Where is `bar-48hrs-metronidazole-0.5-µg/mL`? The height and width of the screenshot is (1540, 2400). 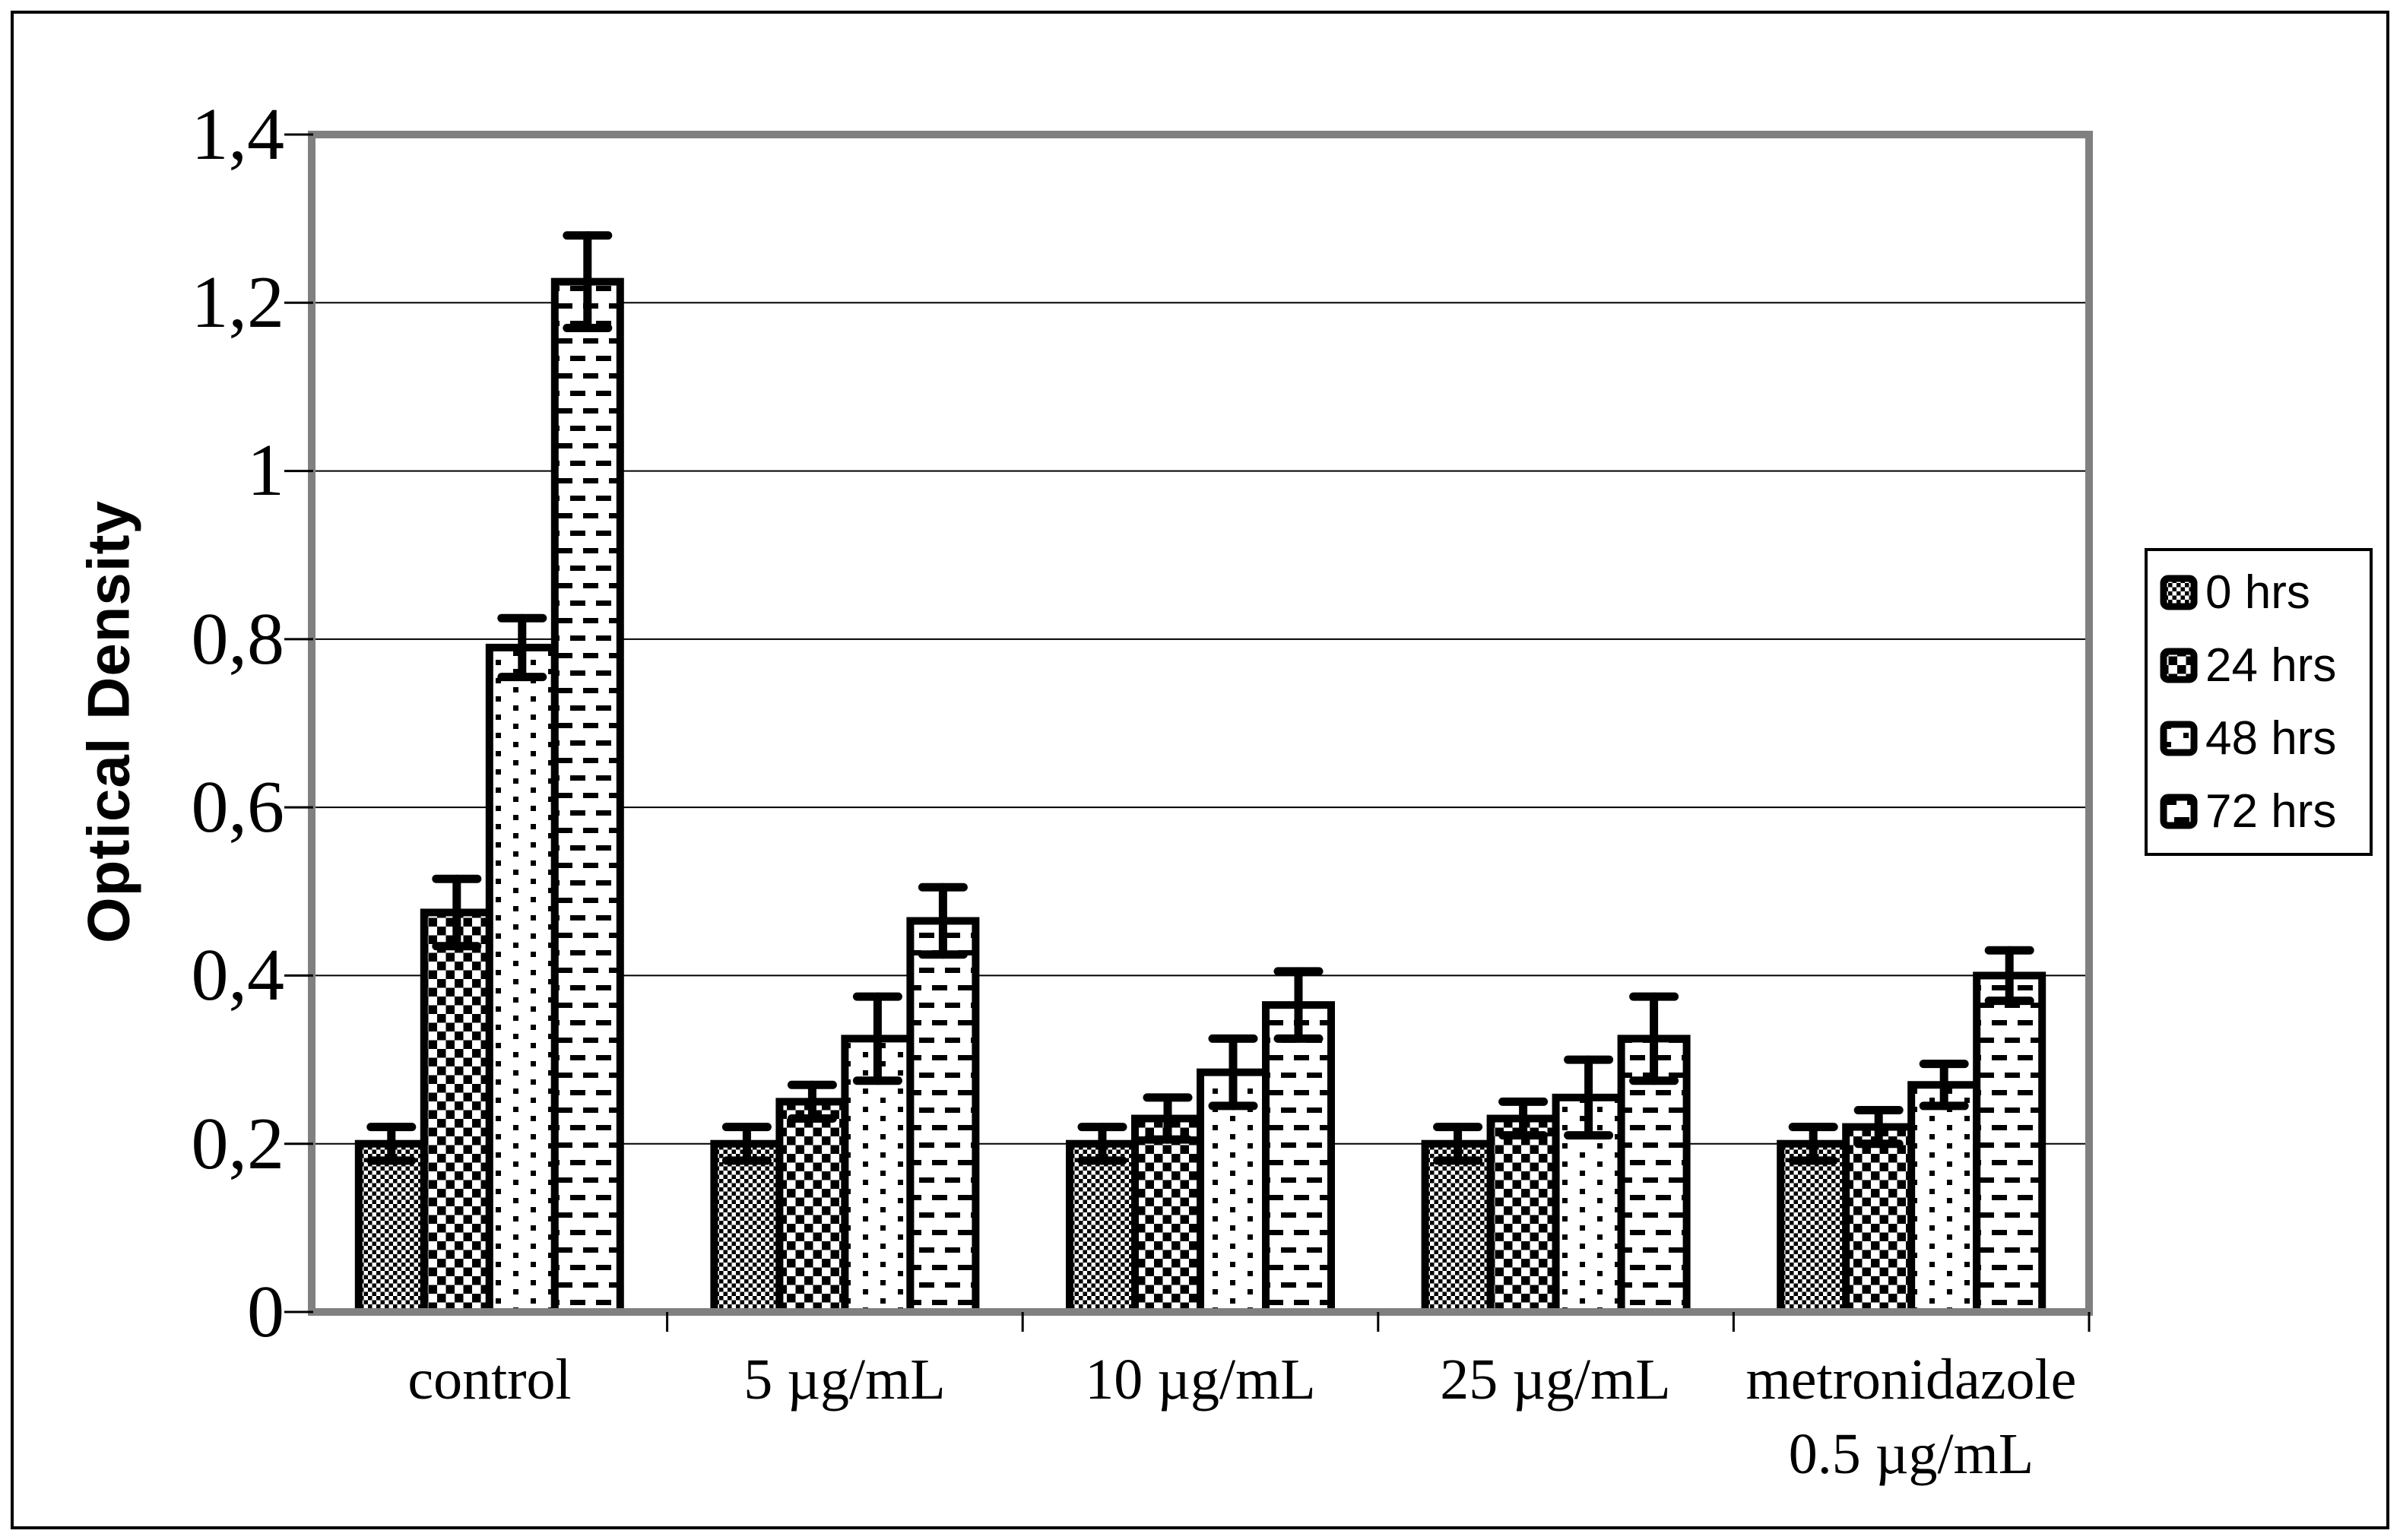 bar-48hrs-metronidazole-0.5-µg/mL is located at coordinates (1944, 1198).